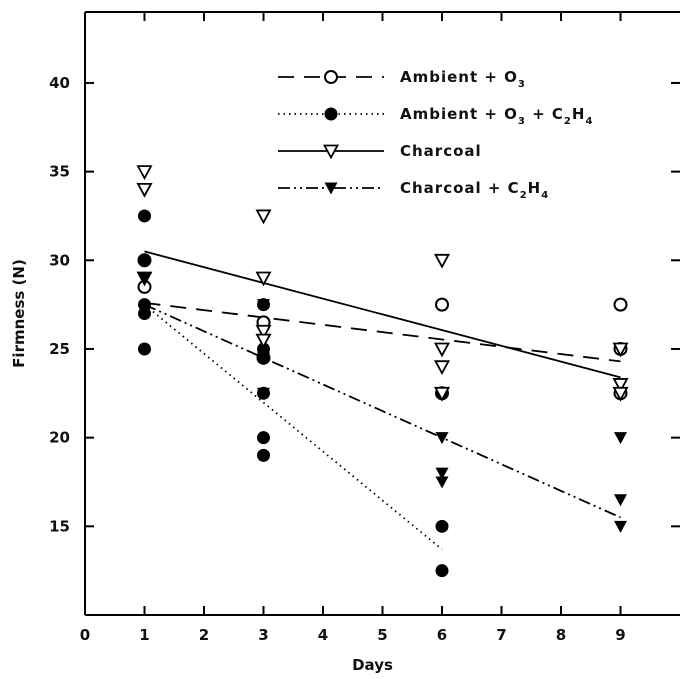  Describe the element at coordinates (85, 635) in the screenshot. I see `x-tick-label: 0` at that location.